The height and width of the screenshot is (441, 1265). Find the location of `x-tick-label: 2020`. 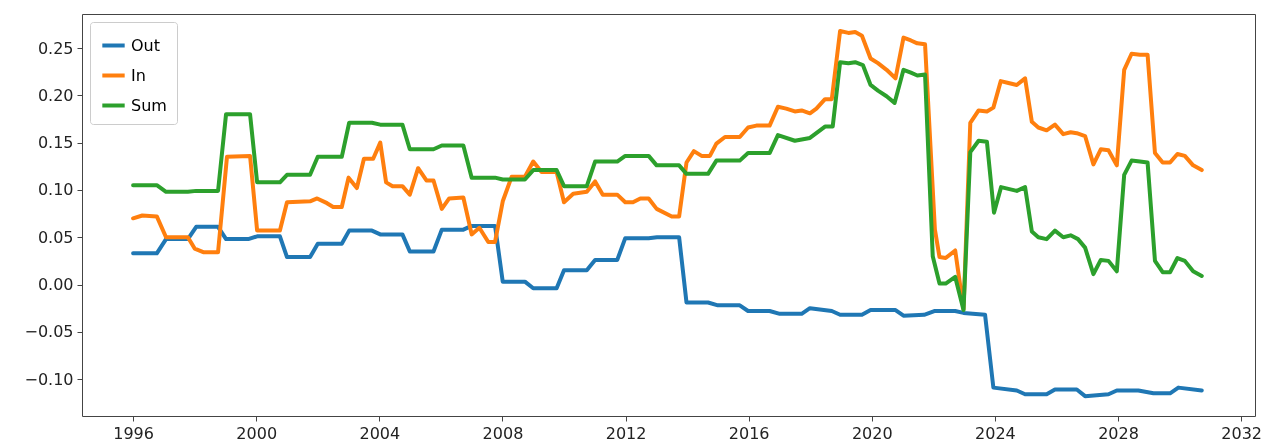

x-tick-label: 2020 is located at coordinates (872, 432).